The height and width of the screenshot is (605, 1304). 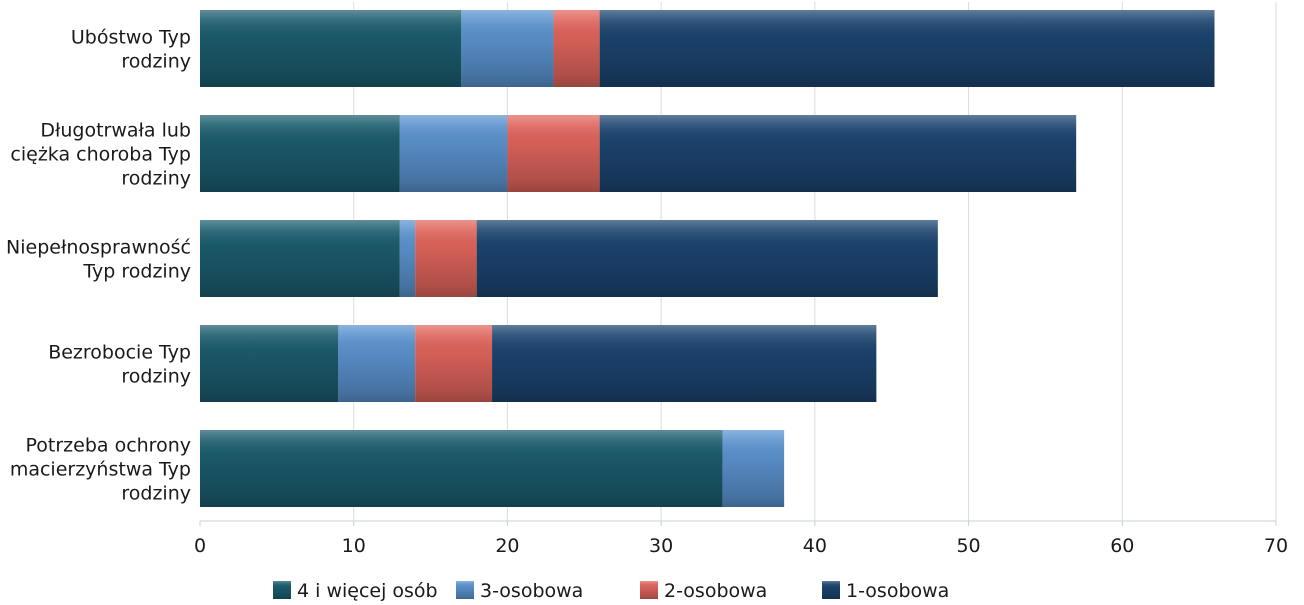 I want to click on legend-label-2: 2-osobowa, so click(x=715, y=591).